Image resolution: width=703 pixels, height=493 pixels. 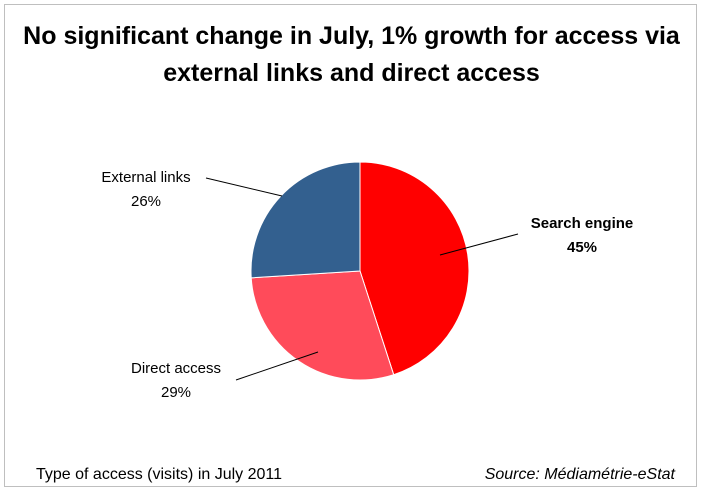 I want to click on slice-label-direct-access: Direct access, so click(x=176, y=368).